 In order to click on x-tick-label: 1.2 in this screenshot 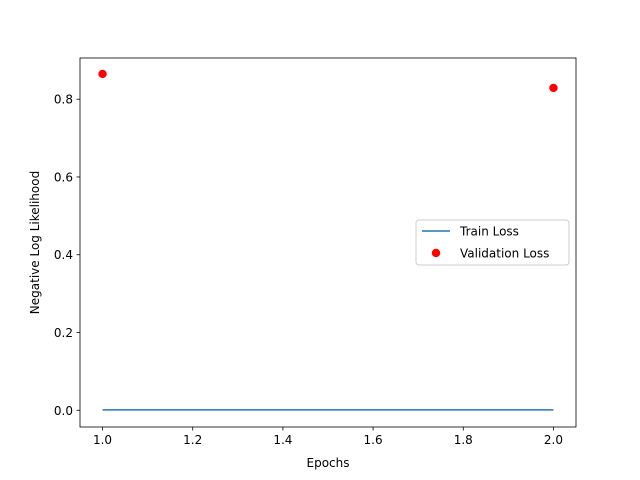, I will do `click(192, 440)`.